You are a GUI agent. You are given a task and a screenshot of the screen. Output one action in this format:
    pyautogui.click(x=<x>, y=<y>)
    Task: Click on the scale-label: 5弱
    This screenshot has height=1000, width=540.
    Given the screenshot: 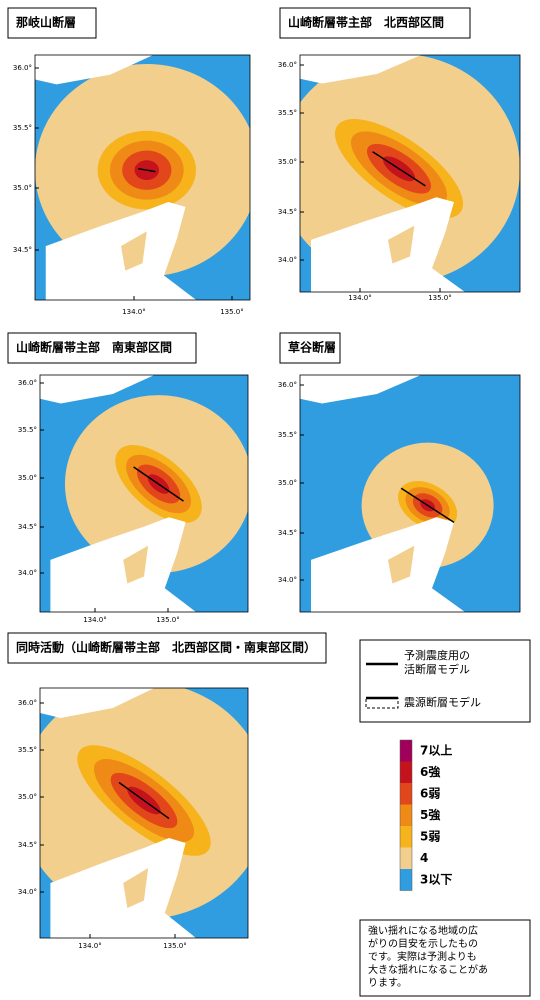 What is the action you would take?
    pyautogui.click(x=430, y=836)
    